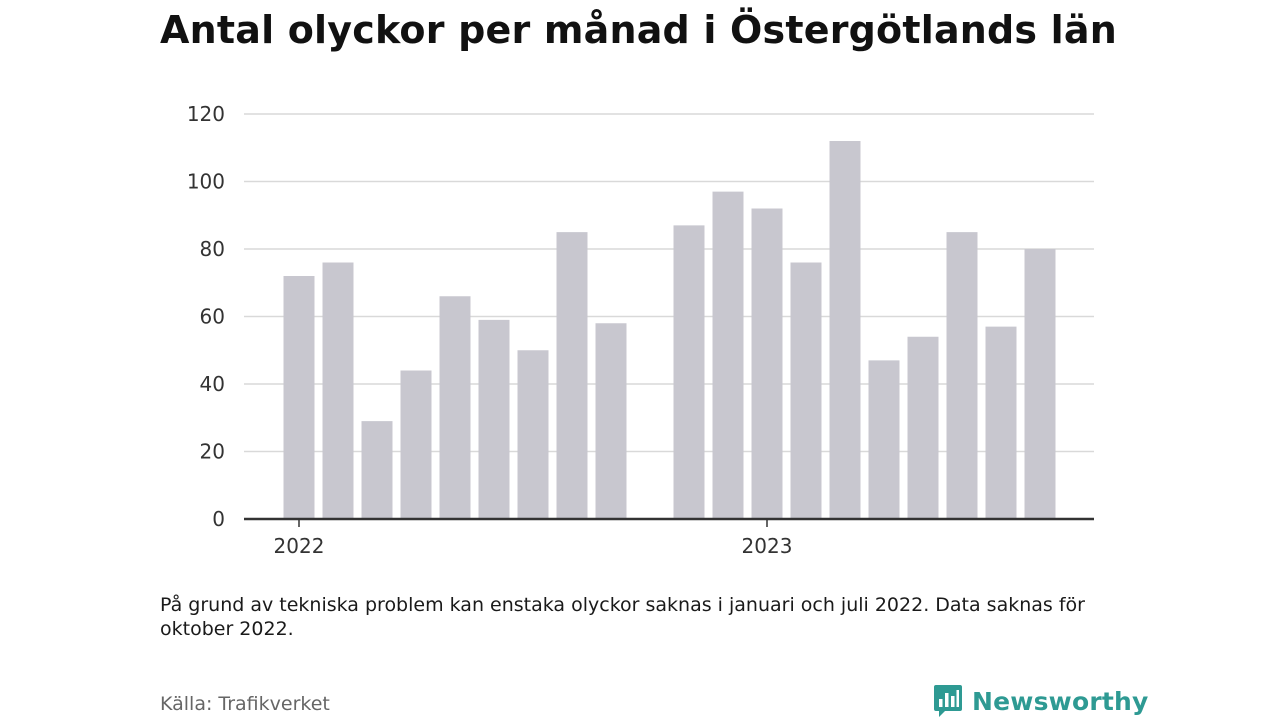  Describe the element at coordinates (212, 452) in the screenshot. I see `y-tick-label: 20` at that location.